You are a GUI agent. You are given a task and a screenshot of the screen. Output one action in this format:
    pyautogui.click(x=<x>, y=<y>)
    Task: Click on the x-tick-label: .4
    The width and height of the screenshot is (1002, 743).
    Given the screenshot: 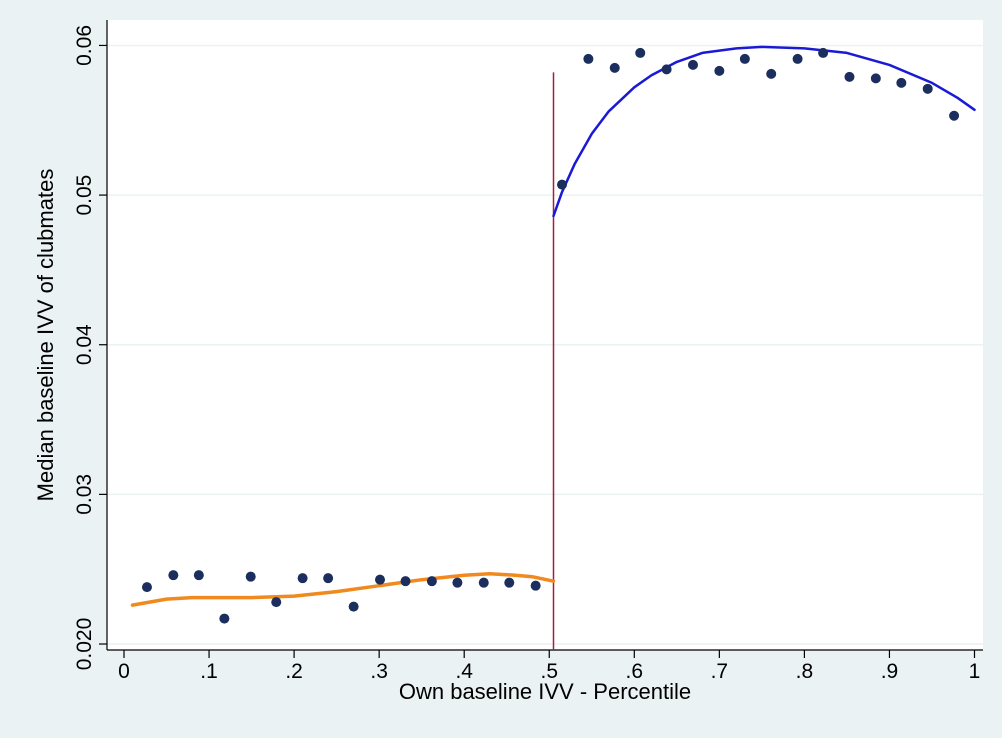 What is the action you would take?
    pyautogui.click(x=464, y=671)
    